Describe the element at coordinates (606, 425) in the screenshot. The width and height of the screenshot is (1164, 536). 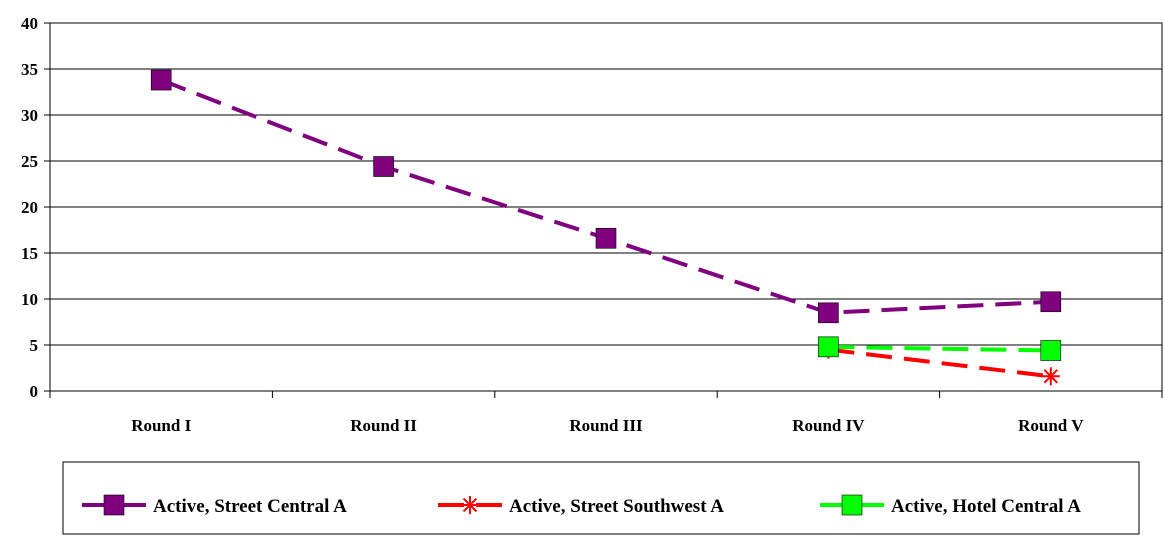
I see `x-tick-label: Round III` at that location.